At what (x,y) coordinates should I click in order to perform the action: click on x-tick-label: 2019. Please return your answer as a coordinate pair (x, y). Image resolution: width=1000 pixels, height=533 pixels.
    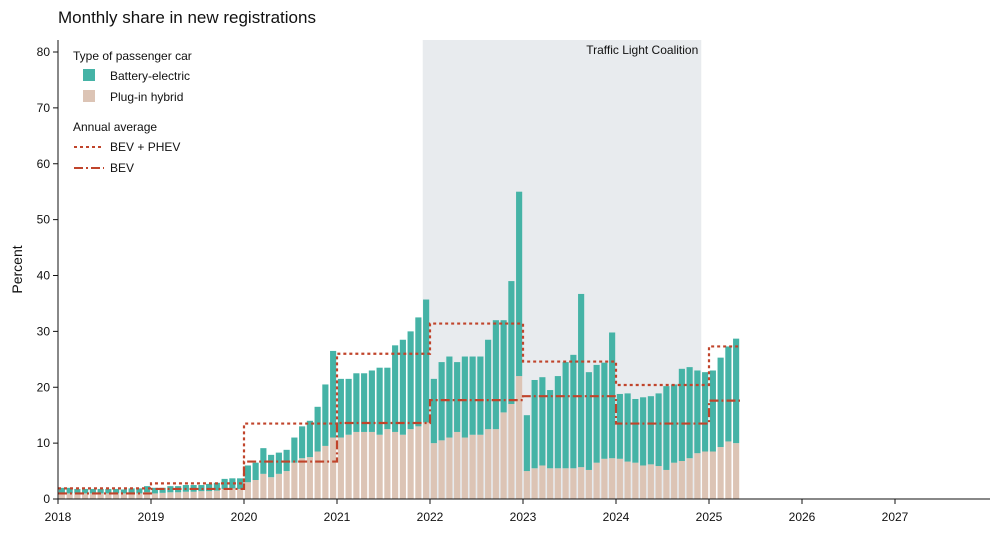
    Looking at the image, I should click on (151, 517).